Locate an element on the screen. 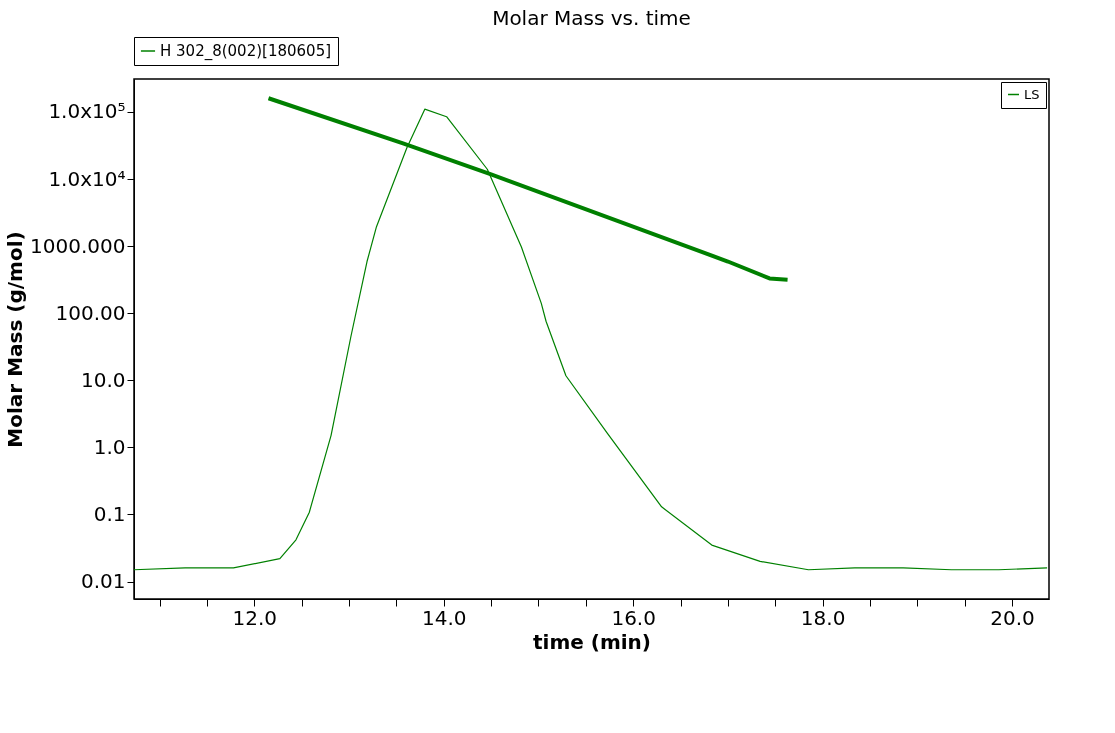 This screenshot has width=1115, height=733. x-axis-title: time (min) is located at coordinates (592, 641).